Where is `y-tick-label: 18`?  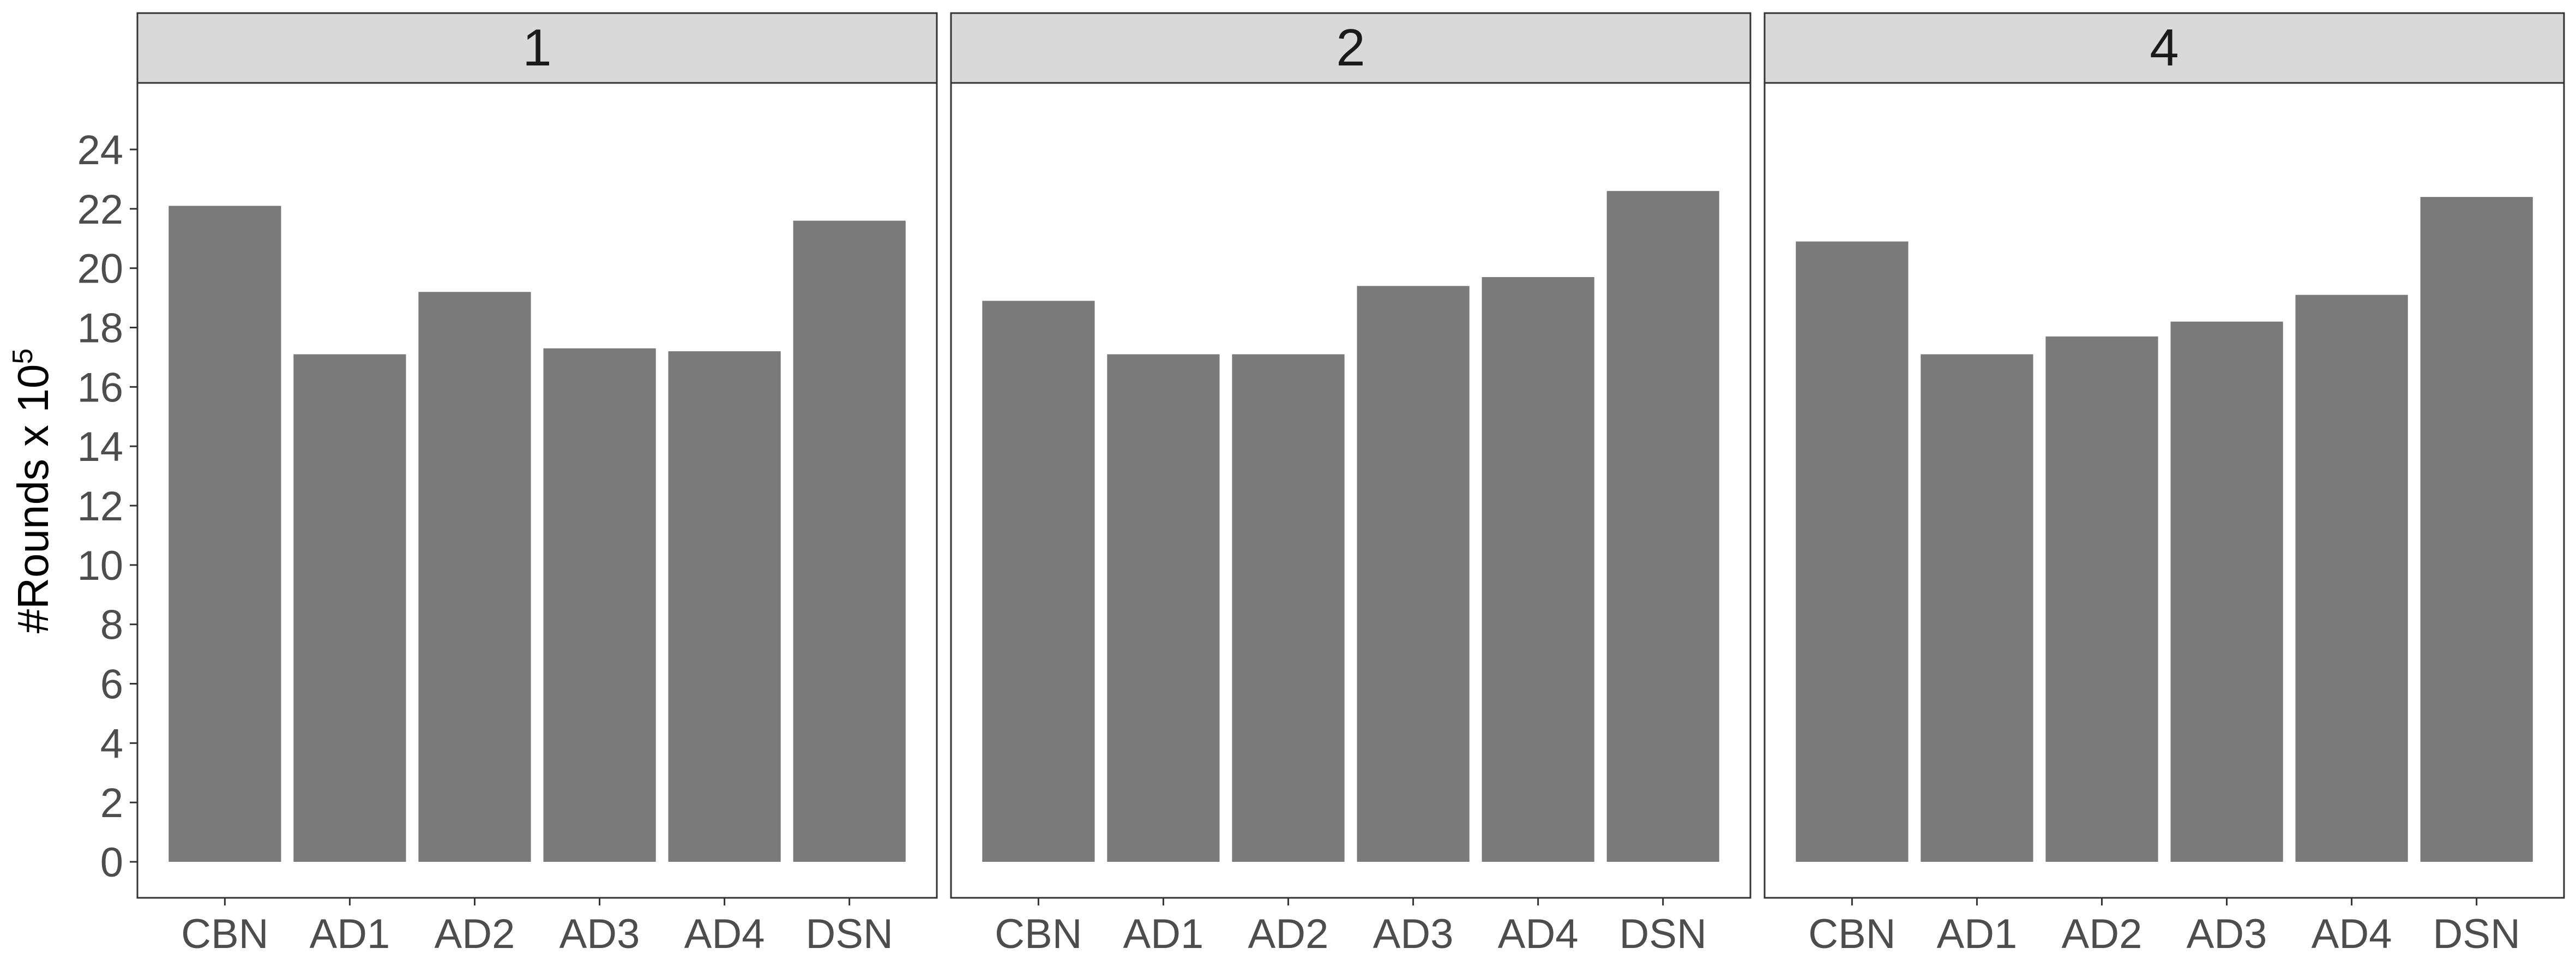
y-tick-label: 18 is located at coordinates (100, 328).